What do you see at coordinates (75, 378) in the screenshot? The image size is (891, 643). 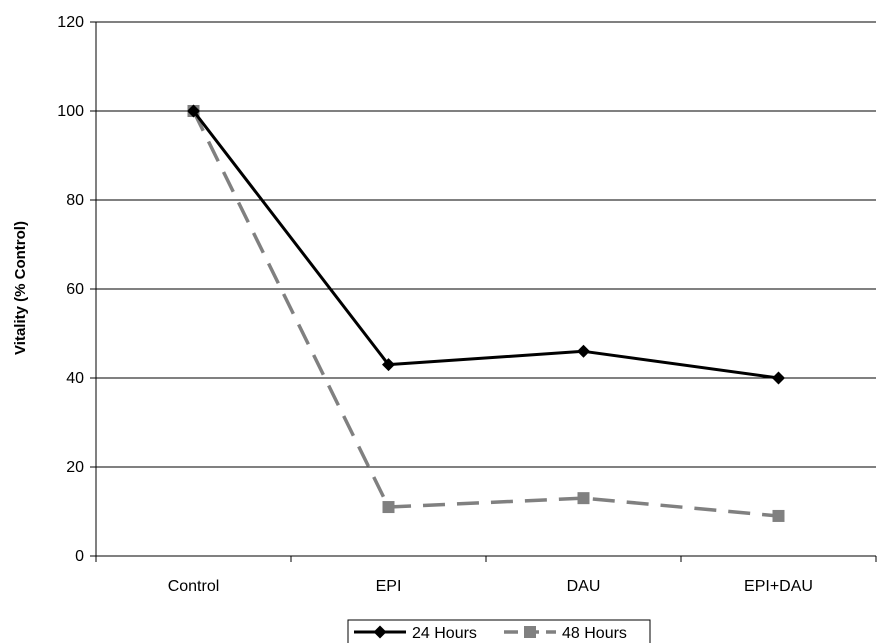 I see `y-tick-label: 40` at bounding box center [75, 378].